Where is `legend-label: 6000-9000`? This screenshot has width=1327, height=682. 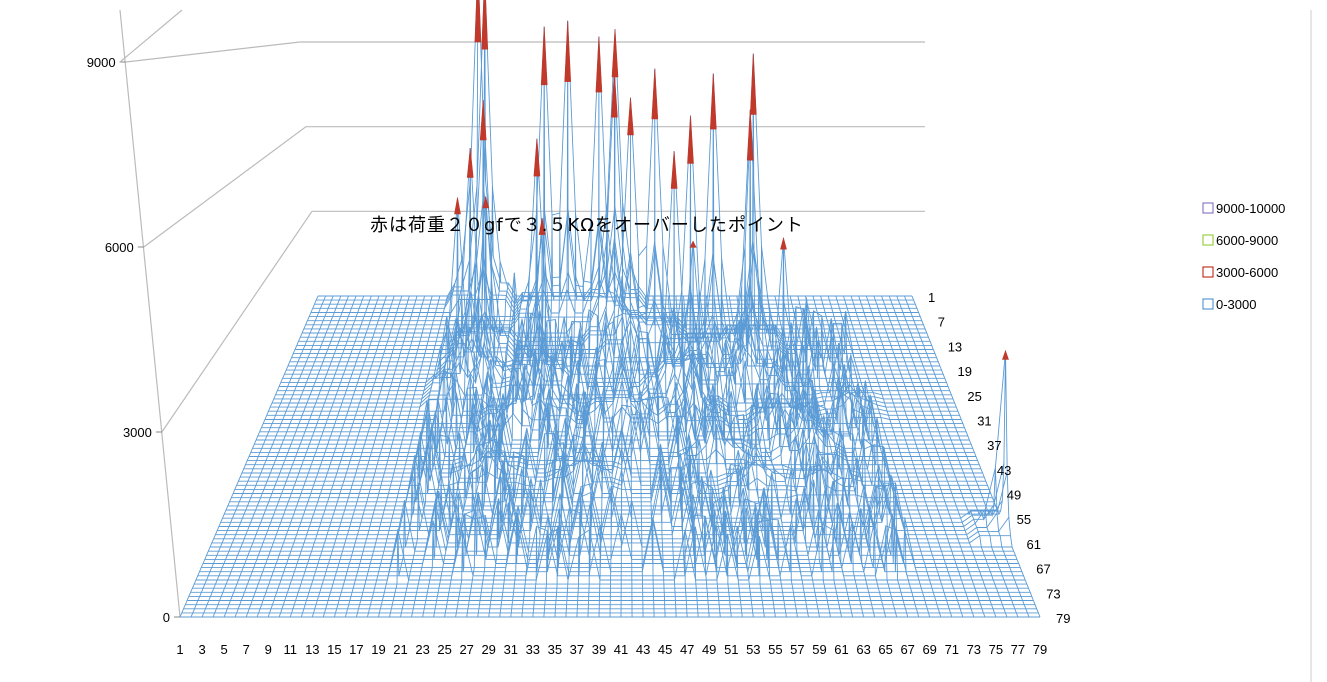
legend-label: 6000-9000 is located at coordinates (1247, 240).